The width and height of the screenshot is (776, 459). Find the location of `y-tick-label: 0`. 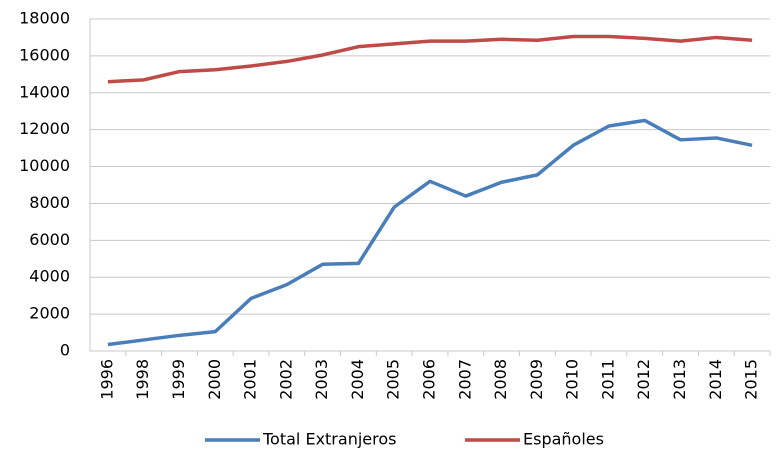

y-tick-label: 0 is located at coordinates (65, 350).